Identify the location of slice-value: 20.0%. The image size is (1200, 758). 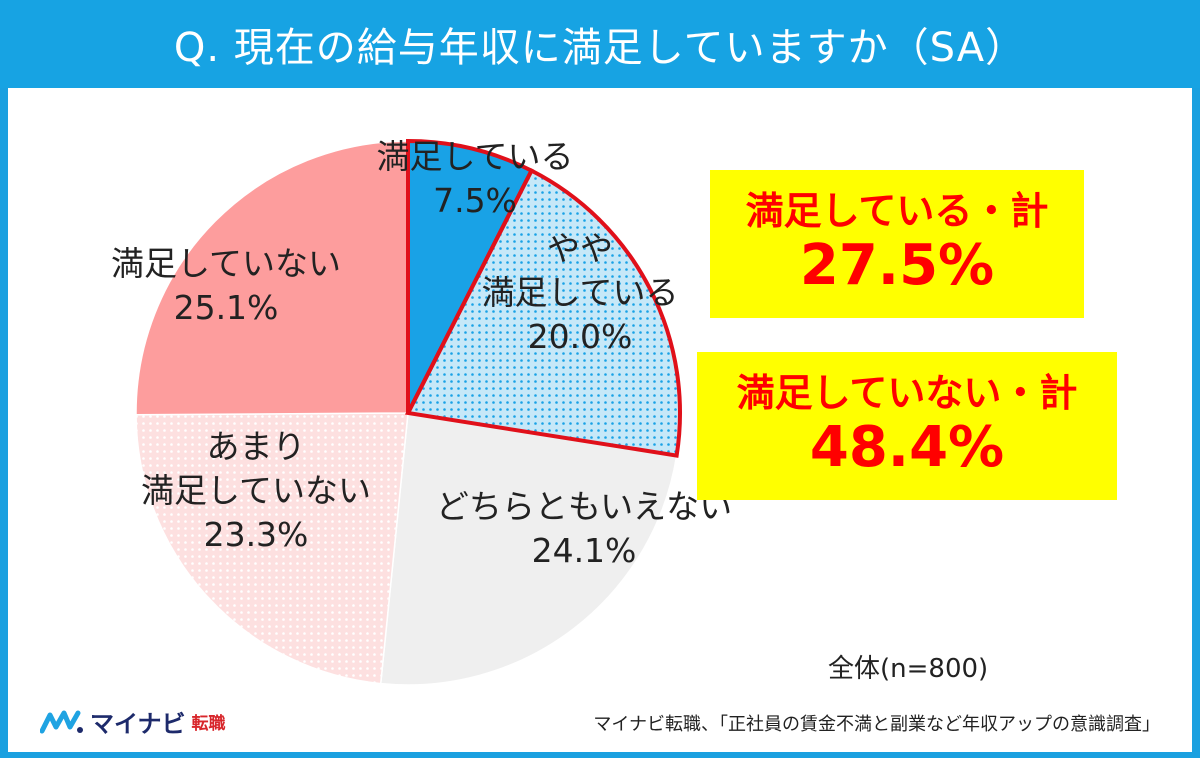
(580, 336).